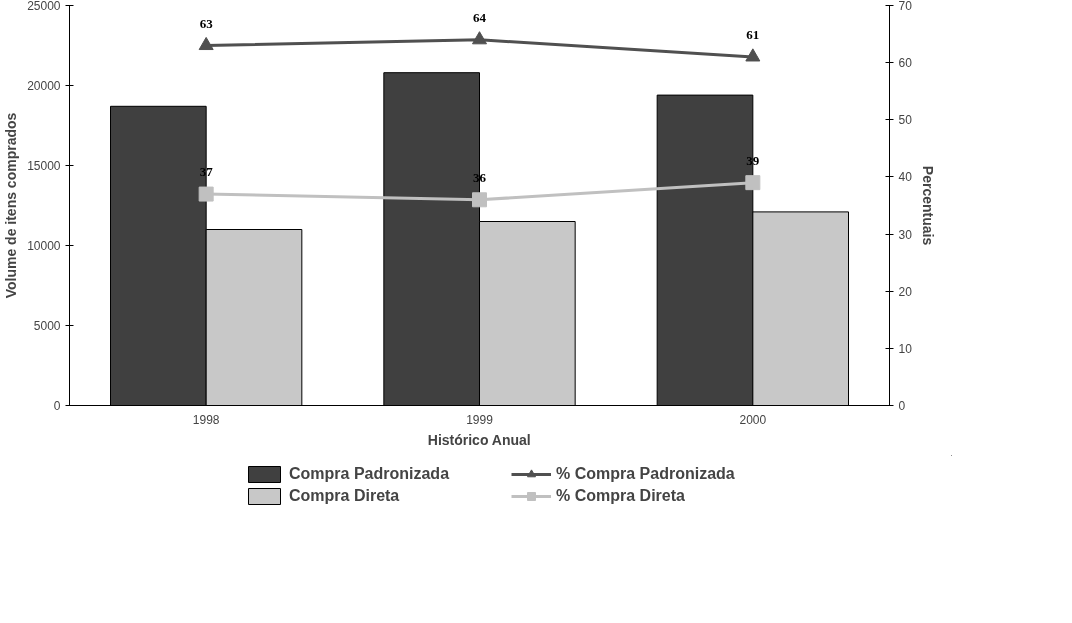 This screenshot has height=623, width=1072. I want to click on y-tick-label: 25000, so click(44, 6).